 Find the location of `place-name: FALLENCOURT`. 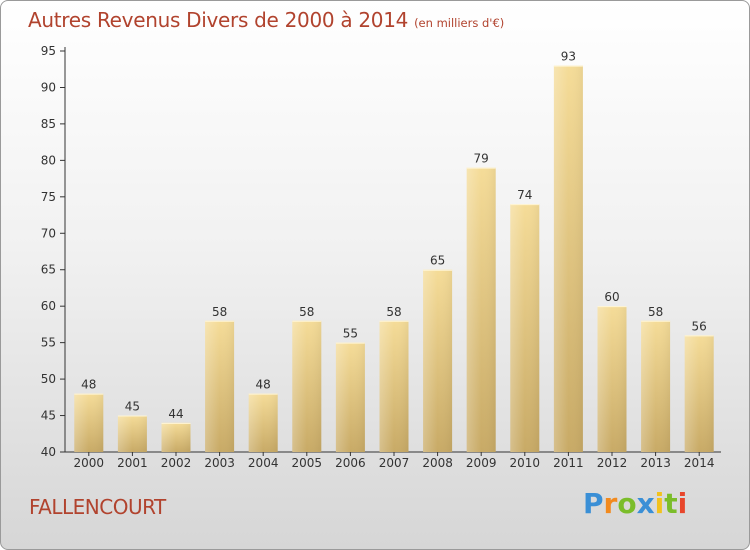

place-name: FALLENCOURT is located at coordinates (97, 507).